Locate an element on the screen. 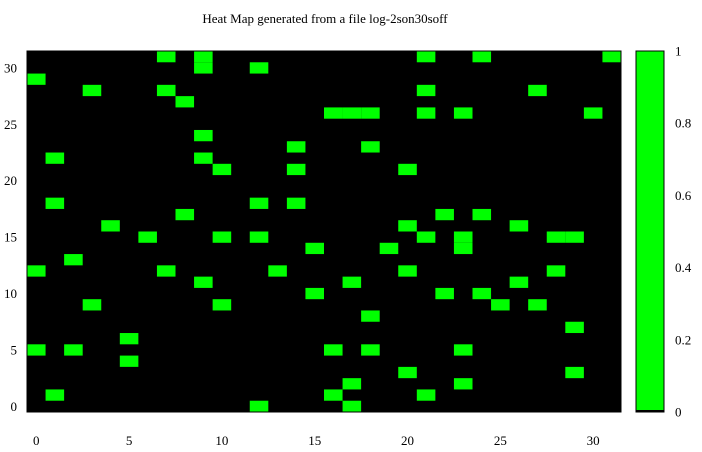 The width and height of the screenshot is (702, 452). colorbar-tick-label: 0.2 is located at coordinates (683, 339).